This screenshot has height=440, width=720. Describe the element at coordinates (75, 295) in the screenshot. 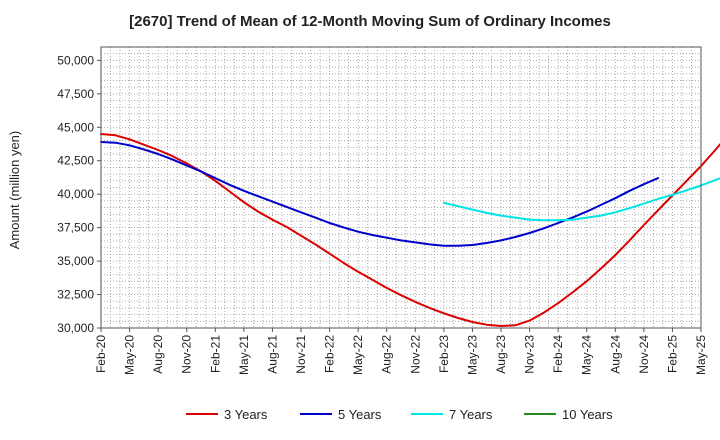

I see `y-tick-label: 32,500` at that location.